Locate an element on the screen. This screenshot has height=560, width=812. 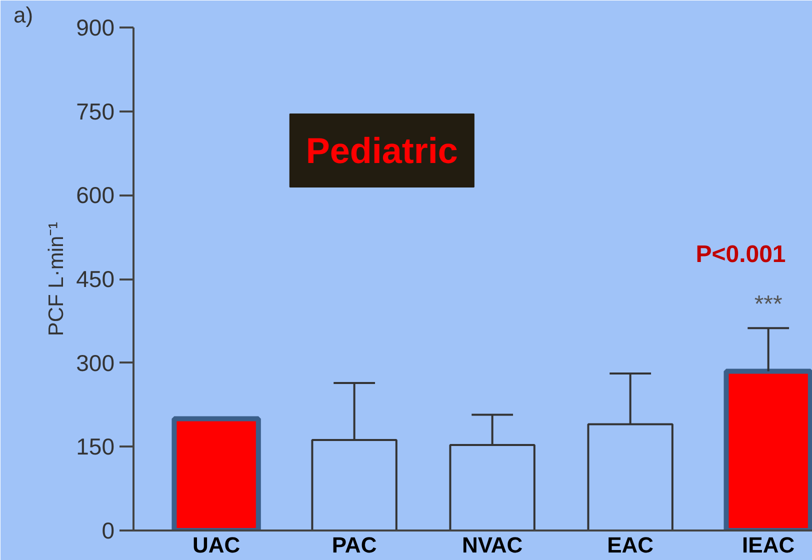
x-tick-label: PAC is located at coordinates (354, 545).